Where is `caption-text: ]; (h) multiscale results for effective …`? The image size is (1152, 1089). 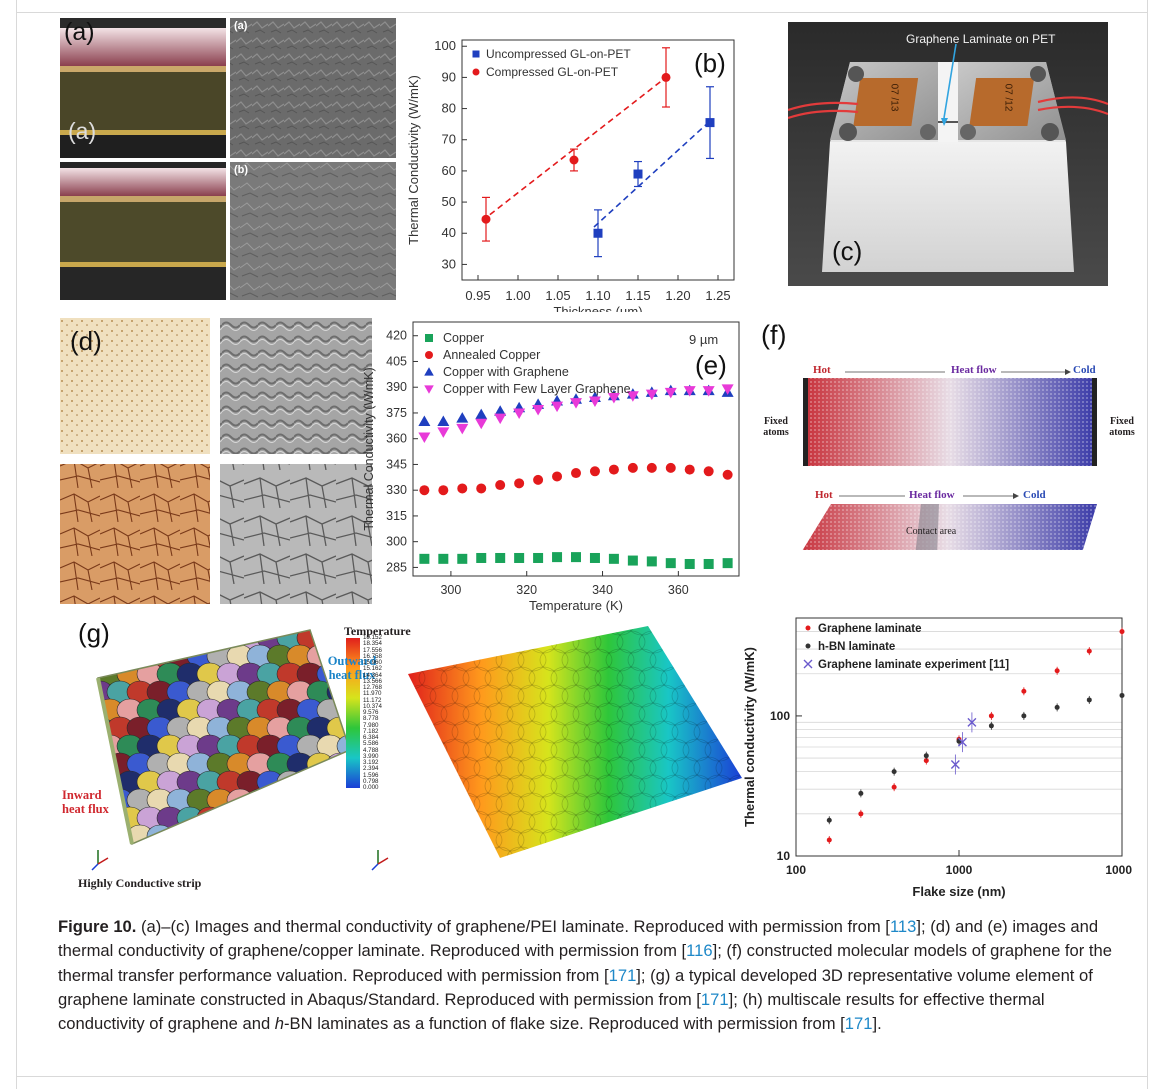
caption-text: ]; (h) multiscale results for effective … is located at coordinates (551, 1011).